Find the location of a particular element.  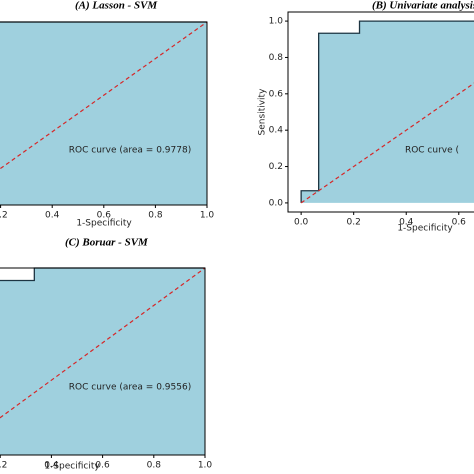

legend-label: ROC curve ( is located at coordinates (432, 151).